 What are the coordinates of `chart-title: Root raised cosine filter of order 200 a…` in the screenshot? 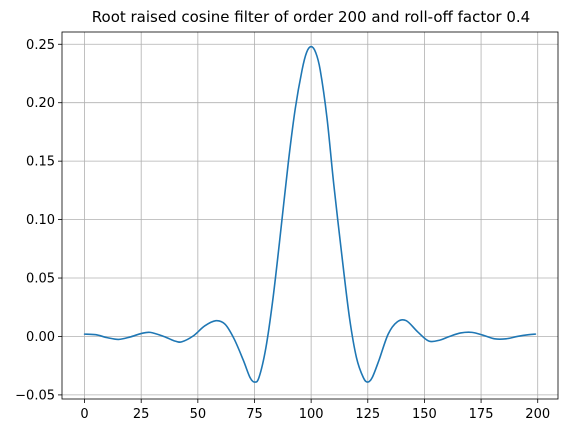 It's located at (311, 17).